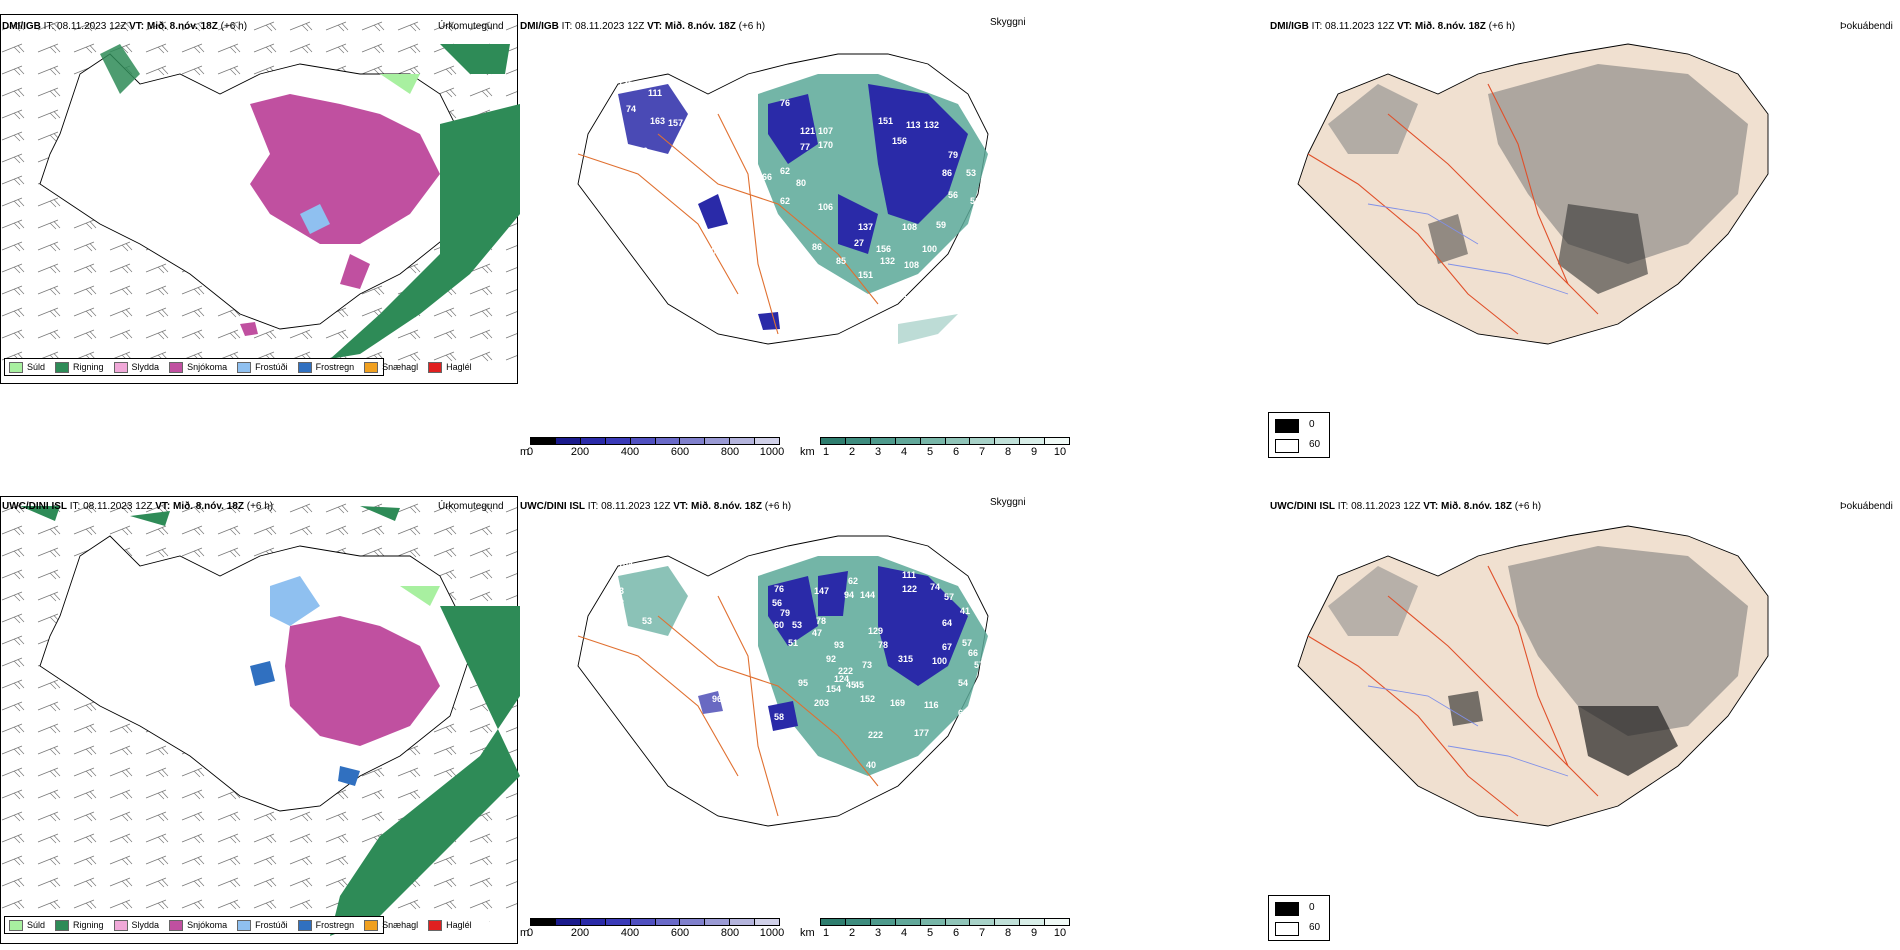  Describe the element at coordinates (841, 261) in the screenshot. I see `visibility-label: 85` at that location.